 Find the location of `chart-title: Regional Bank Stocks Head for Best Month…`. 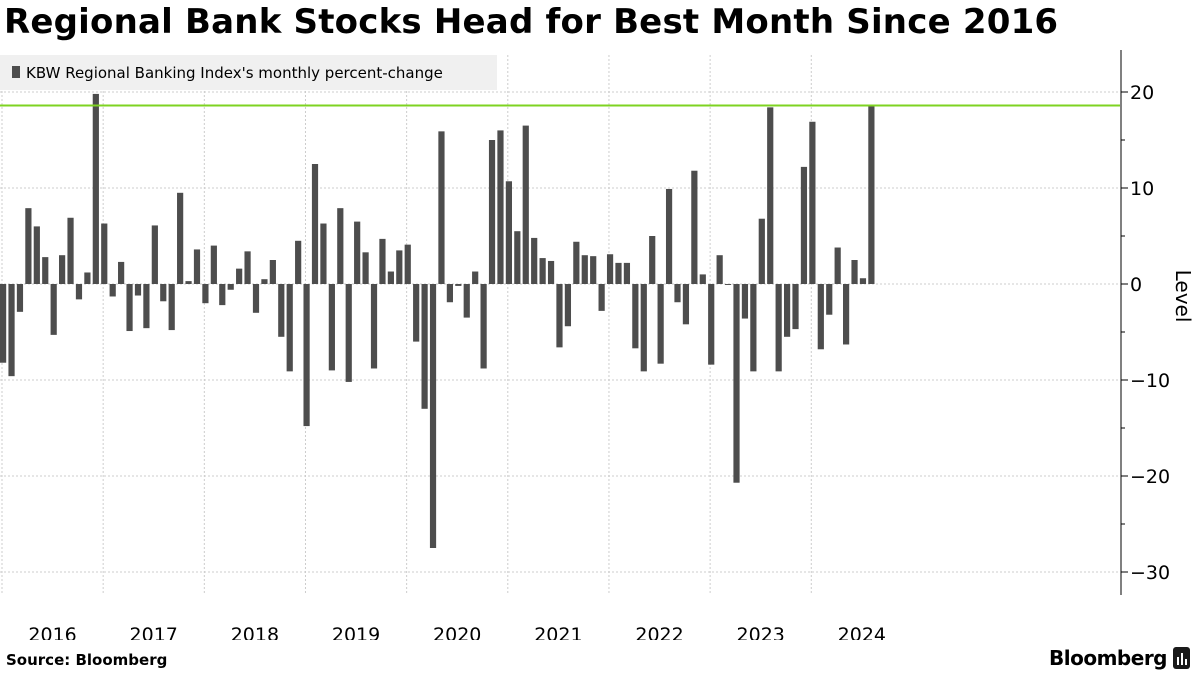

chart-title: Regional Bank Stocks Head for Best Month… is located at coordinates (531, 22).